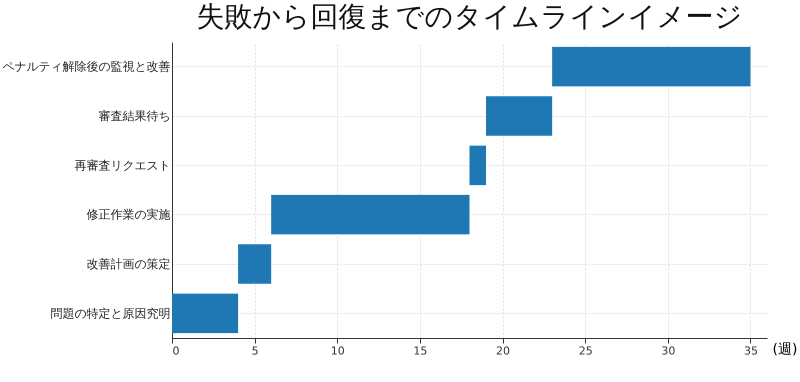 This screenshot has width=800, height=382. Describe the element at coordinates (785, 350) in the screenshot. I see `x-axis-title: (週)` at that location.